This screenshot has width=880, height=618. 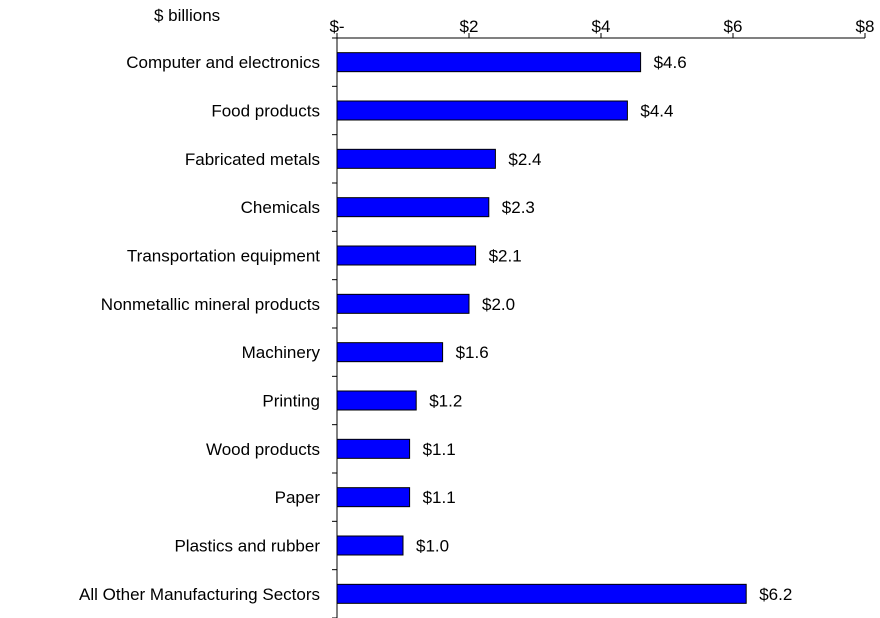 What do you see at coordinates (498, 304) in the screenshot?
I see `data-label: $2.0` at bounding box center [498, 304].